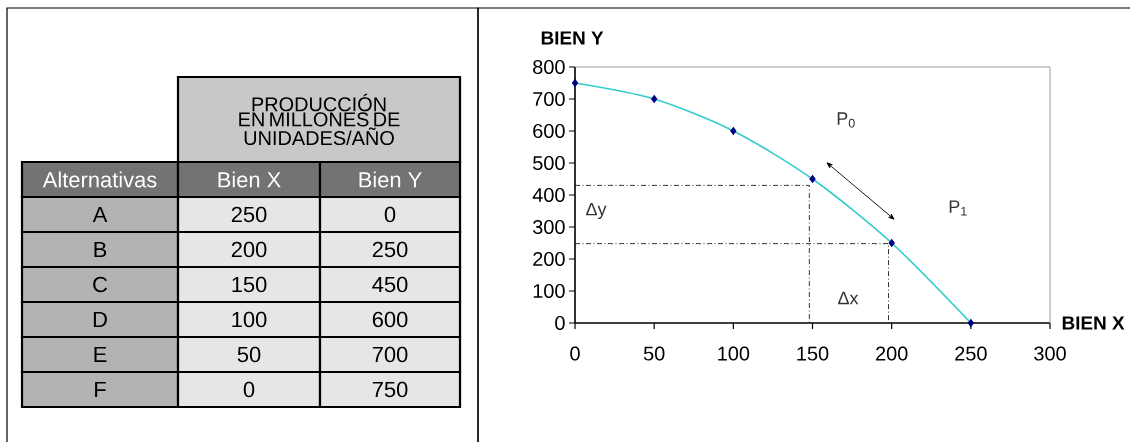 The width and height of the screenshot is (1130, 442). Describe the element at coordinates (549, 163) in the screenshot. I see `y-tick-label: 500` at that location.